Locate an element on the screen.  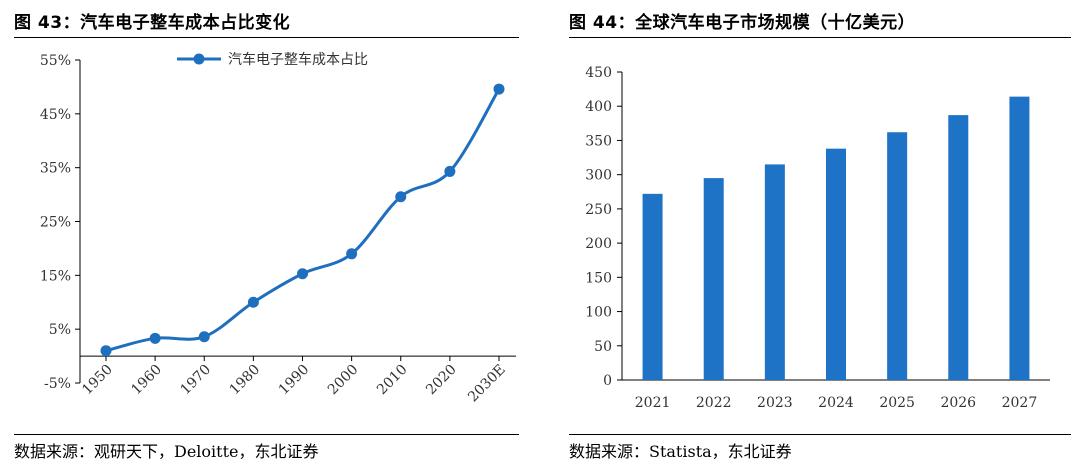
y-tick-label: 25% is located at coordinates (55, 223).